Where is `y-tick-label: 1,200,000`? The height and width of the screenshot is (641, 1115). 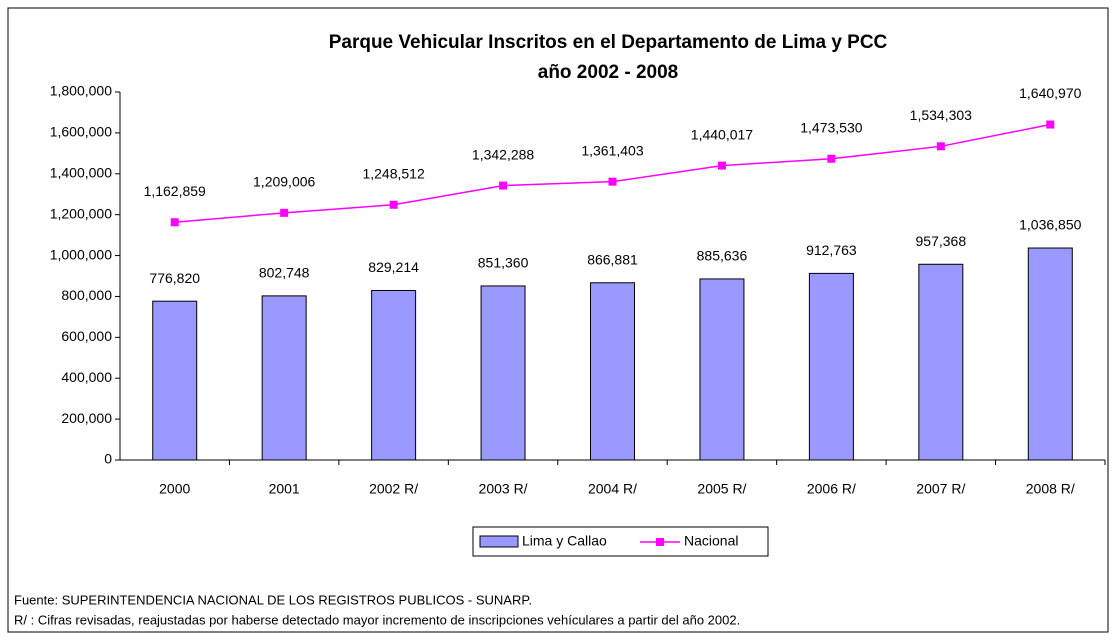 y-tick-label: 1,200,000 is located at coordinates (81, 213).